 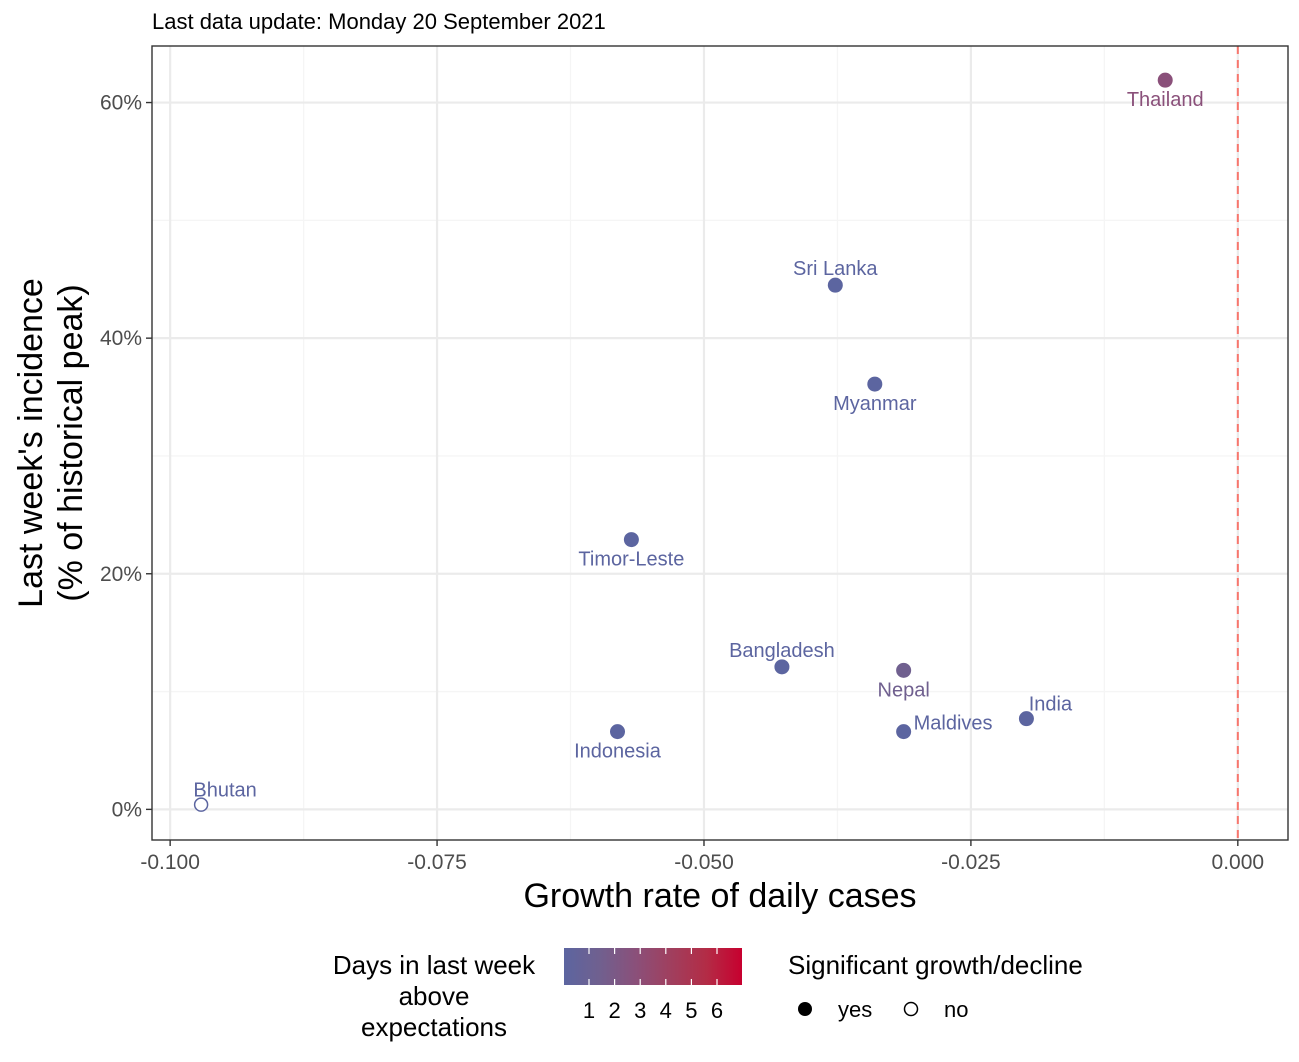 I want to click on colorbar-label: 4, so click(x=666, y=1010).